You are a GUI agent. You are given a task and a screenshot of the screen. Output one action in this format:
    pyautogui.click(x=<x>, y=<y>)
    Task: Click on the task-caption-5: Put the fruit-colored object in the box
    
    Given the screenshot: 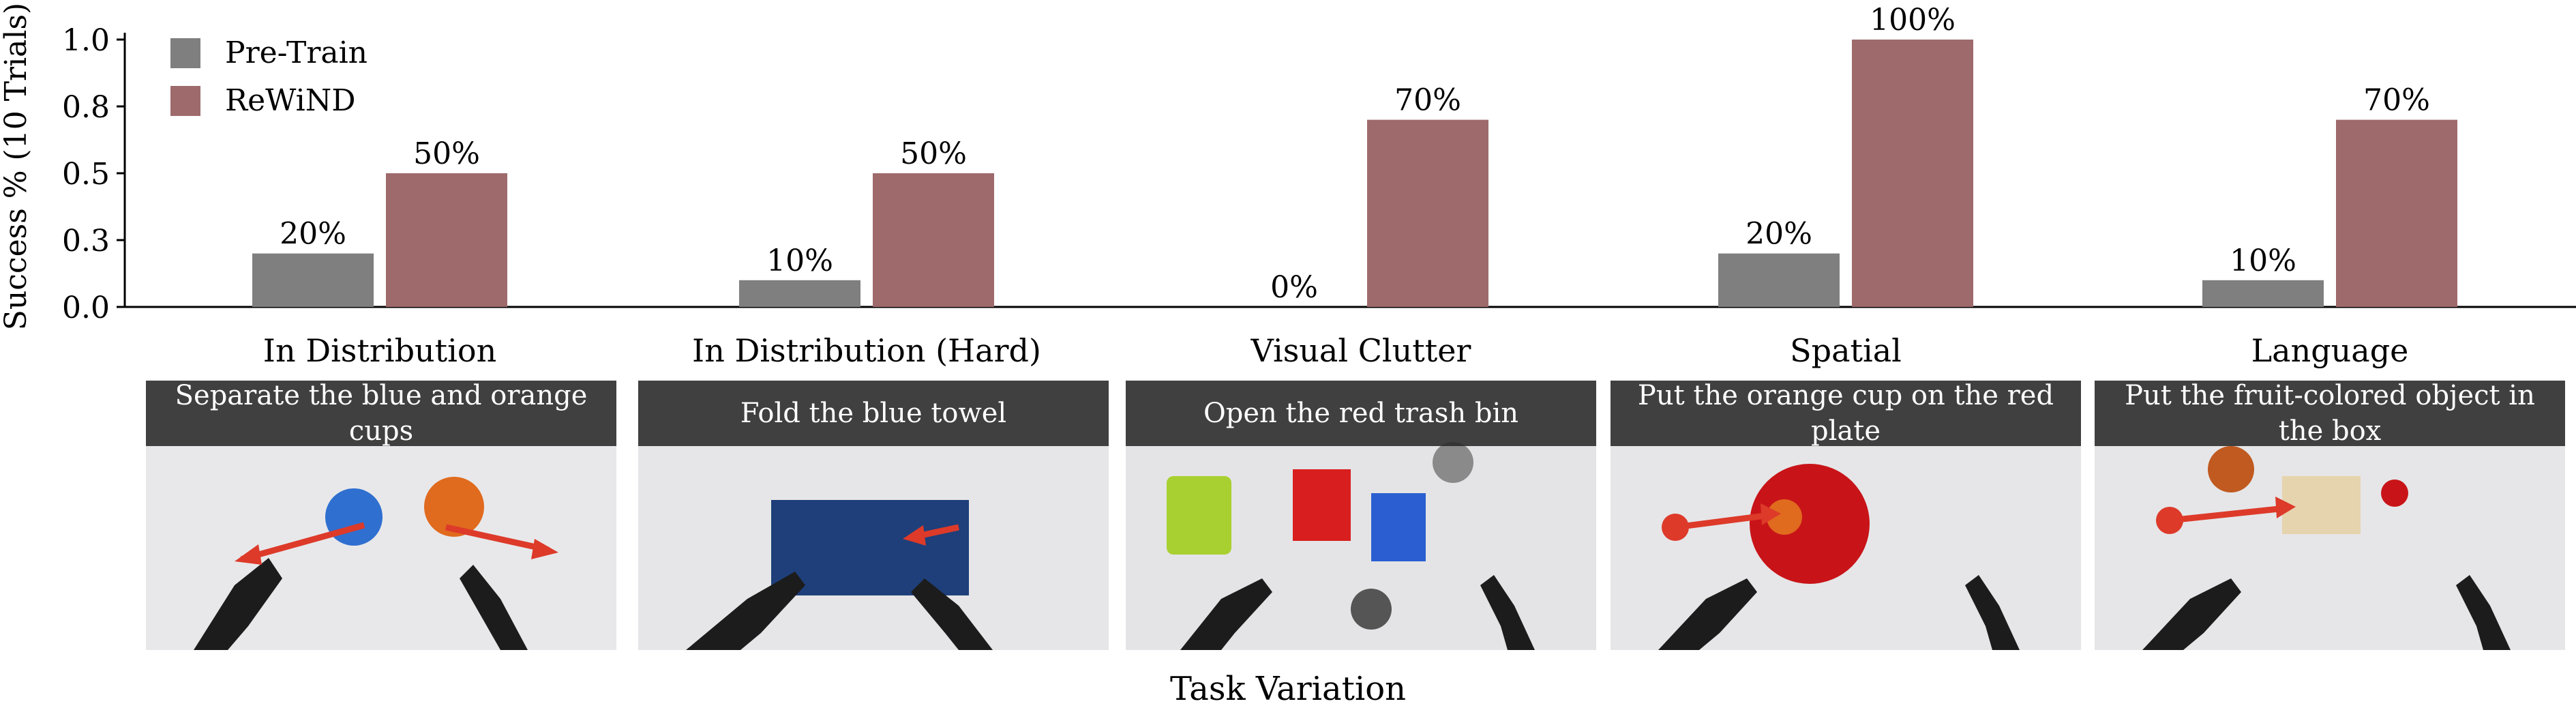 What is the action you would take?
    pyautogui.click(x=2330, y=414)
    